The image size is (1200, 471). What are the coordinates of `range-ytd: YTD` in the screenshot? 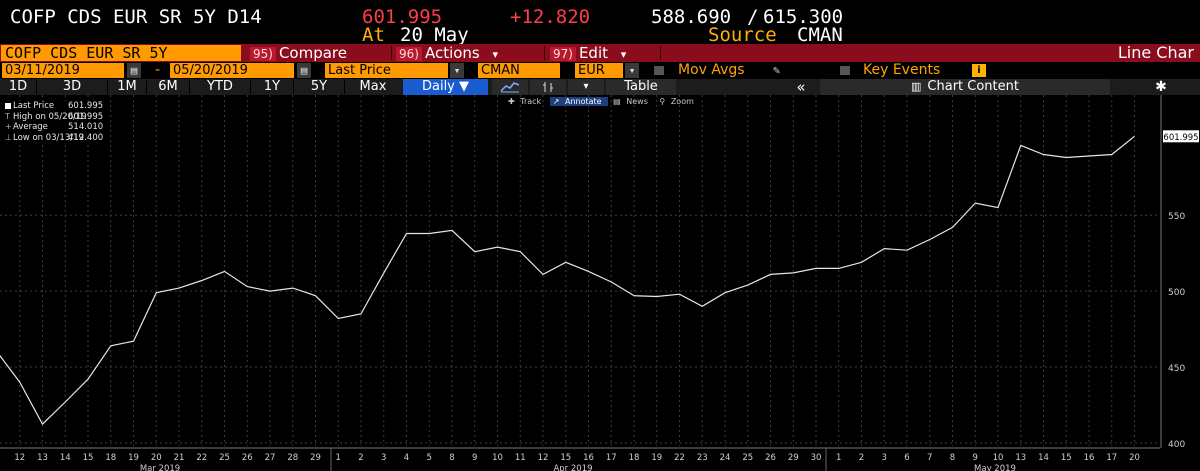 It's located at (220, 86).